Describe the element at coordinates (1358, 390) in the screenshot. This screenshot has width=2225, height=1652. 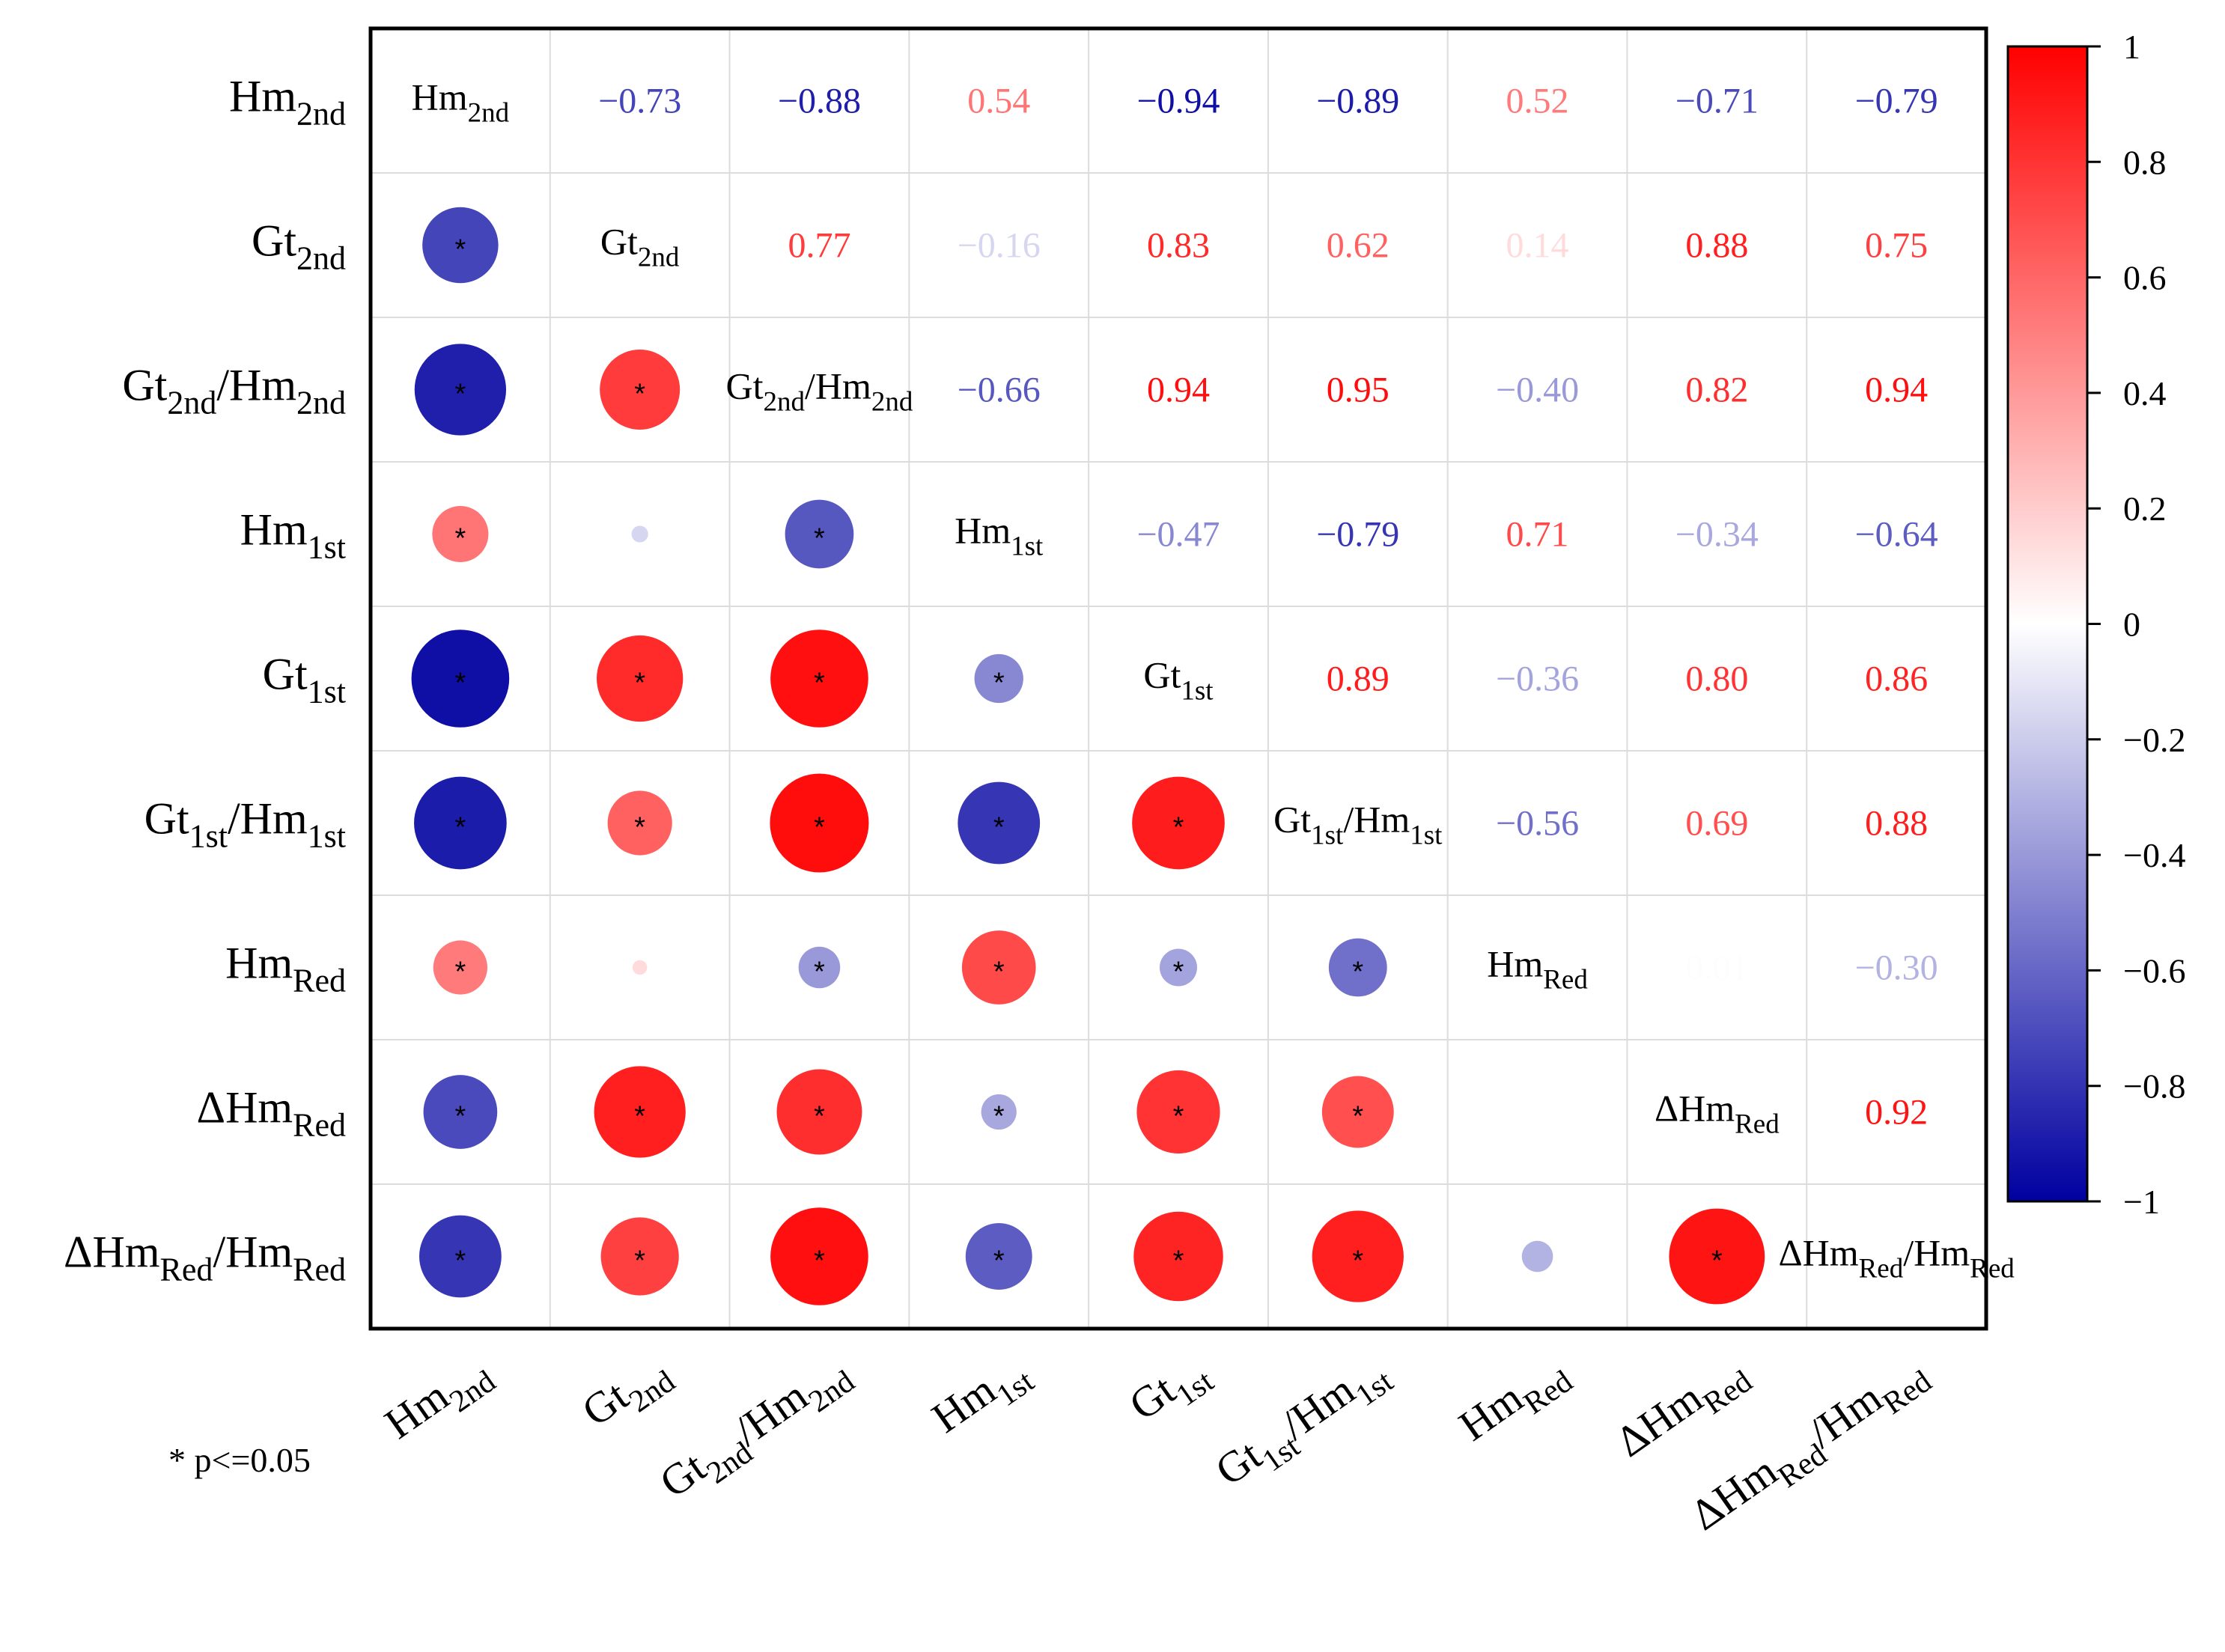
I see `correlation-value: 0.95` at that location.